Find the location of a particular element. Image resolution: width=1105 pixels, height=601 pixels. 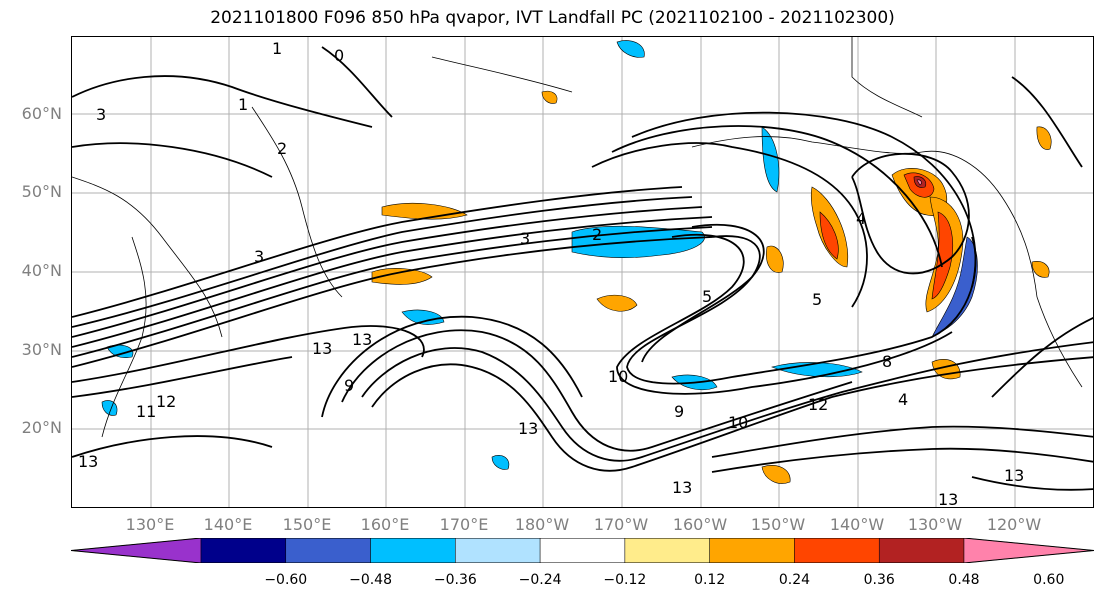

contour-label: 0 is located at coordinates (339, 55).